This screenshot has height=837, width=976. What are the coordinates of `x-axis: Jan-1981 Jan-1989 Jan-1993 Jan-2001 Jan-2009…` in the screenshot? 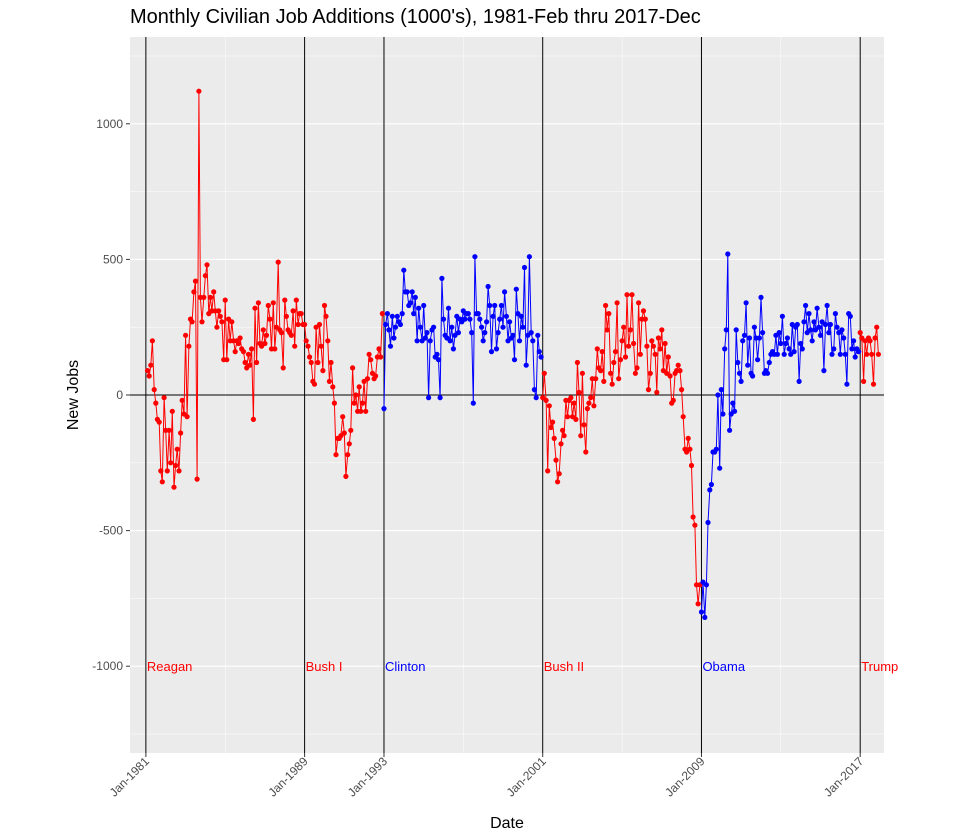 It's located at (487, 776).